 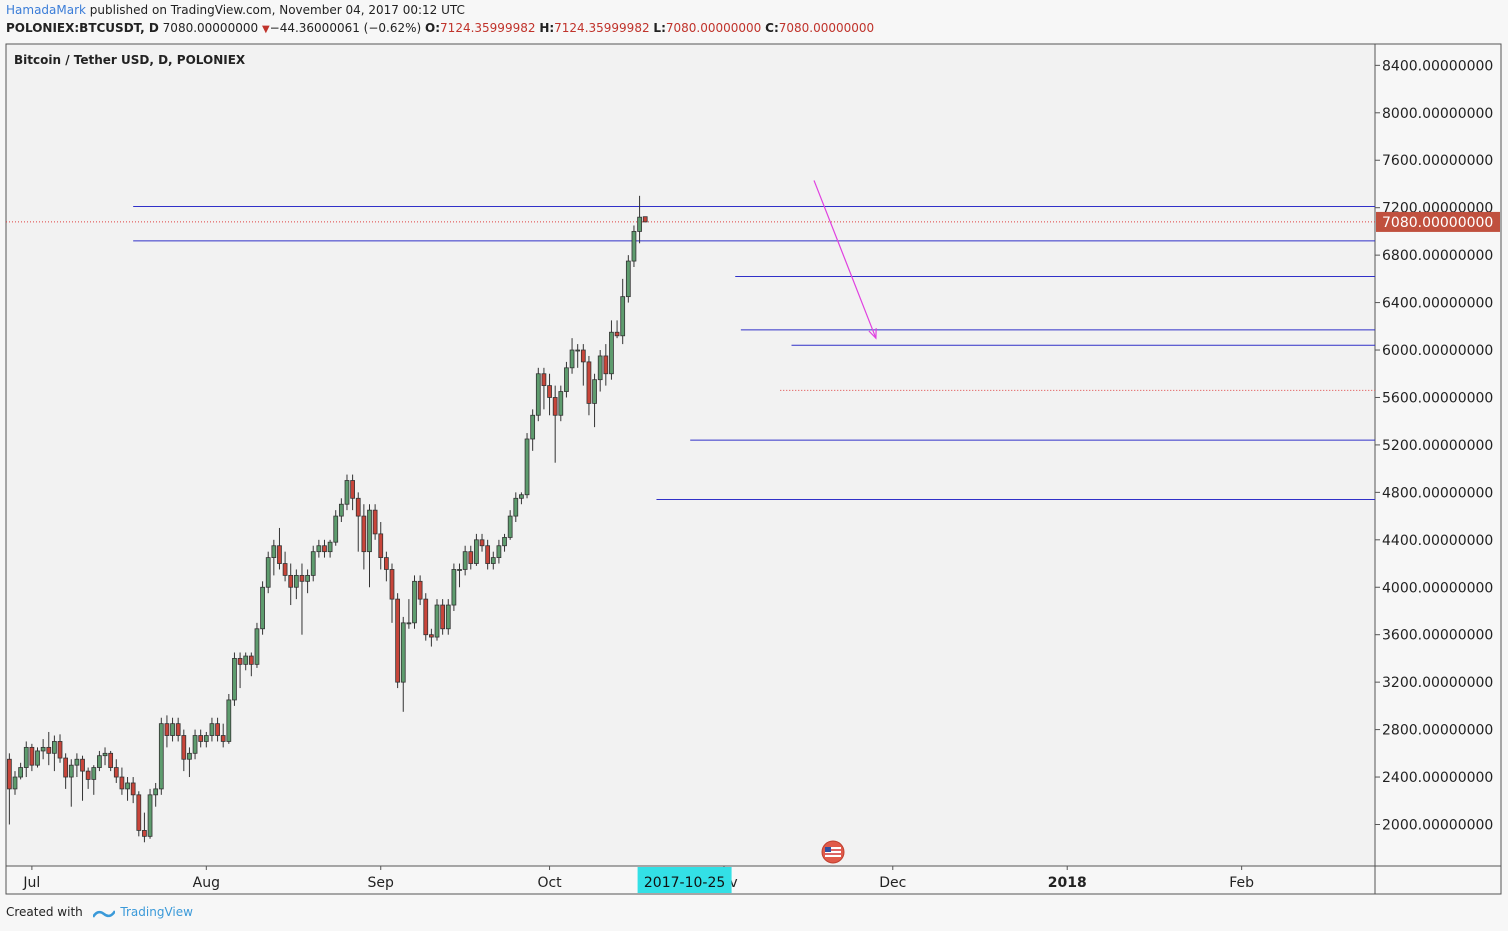 I want to click on price-tick-label: 7600.00000000, so click(x=1437, y=161).